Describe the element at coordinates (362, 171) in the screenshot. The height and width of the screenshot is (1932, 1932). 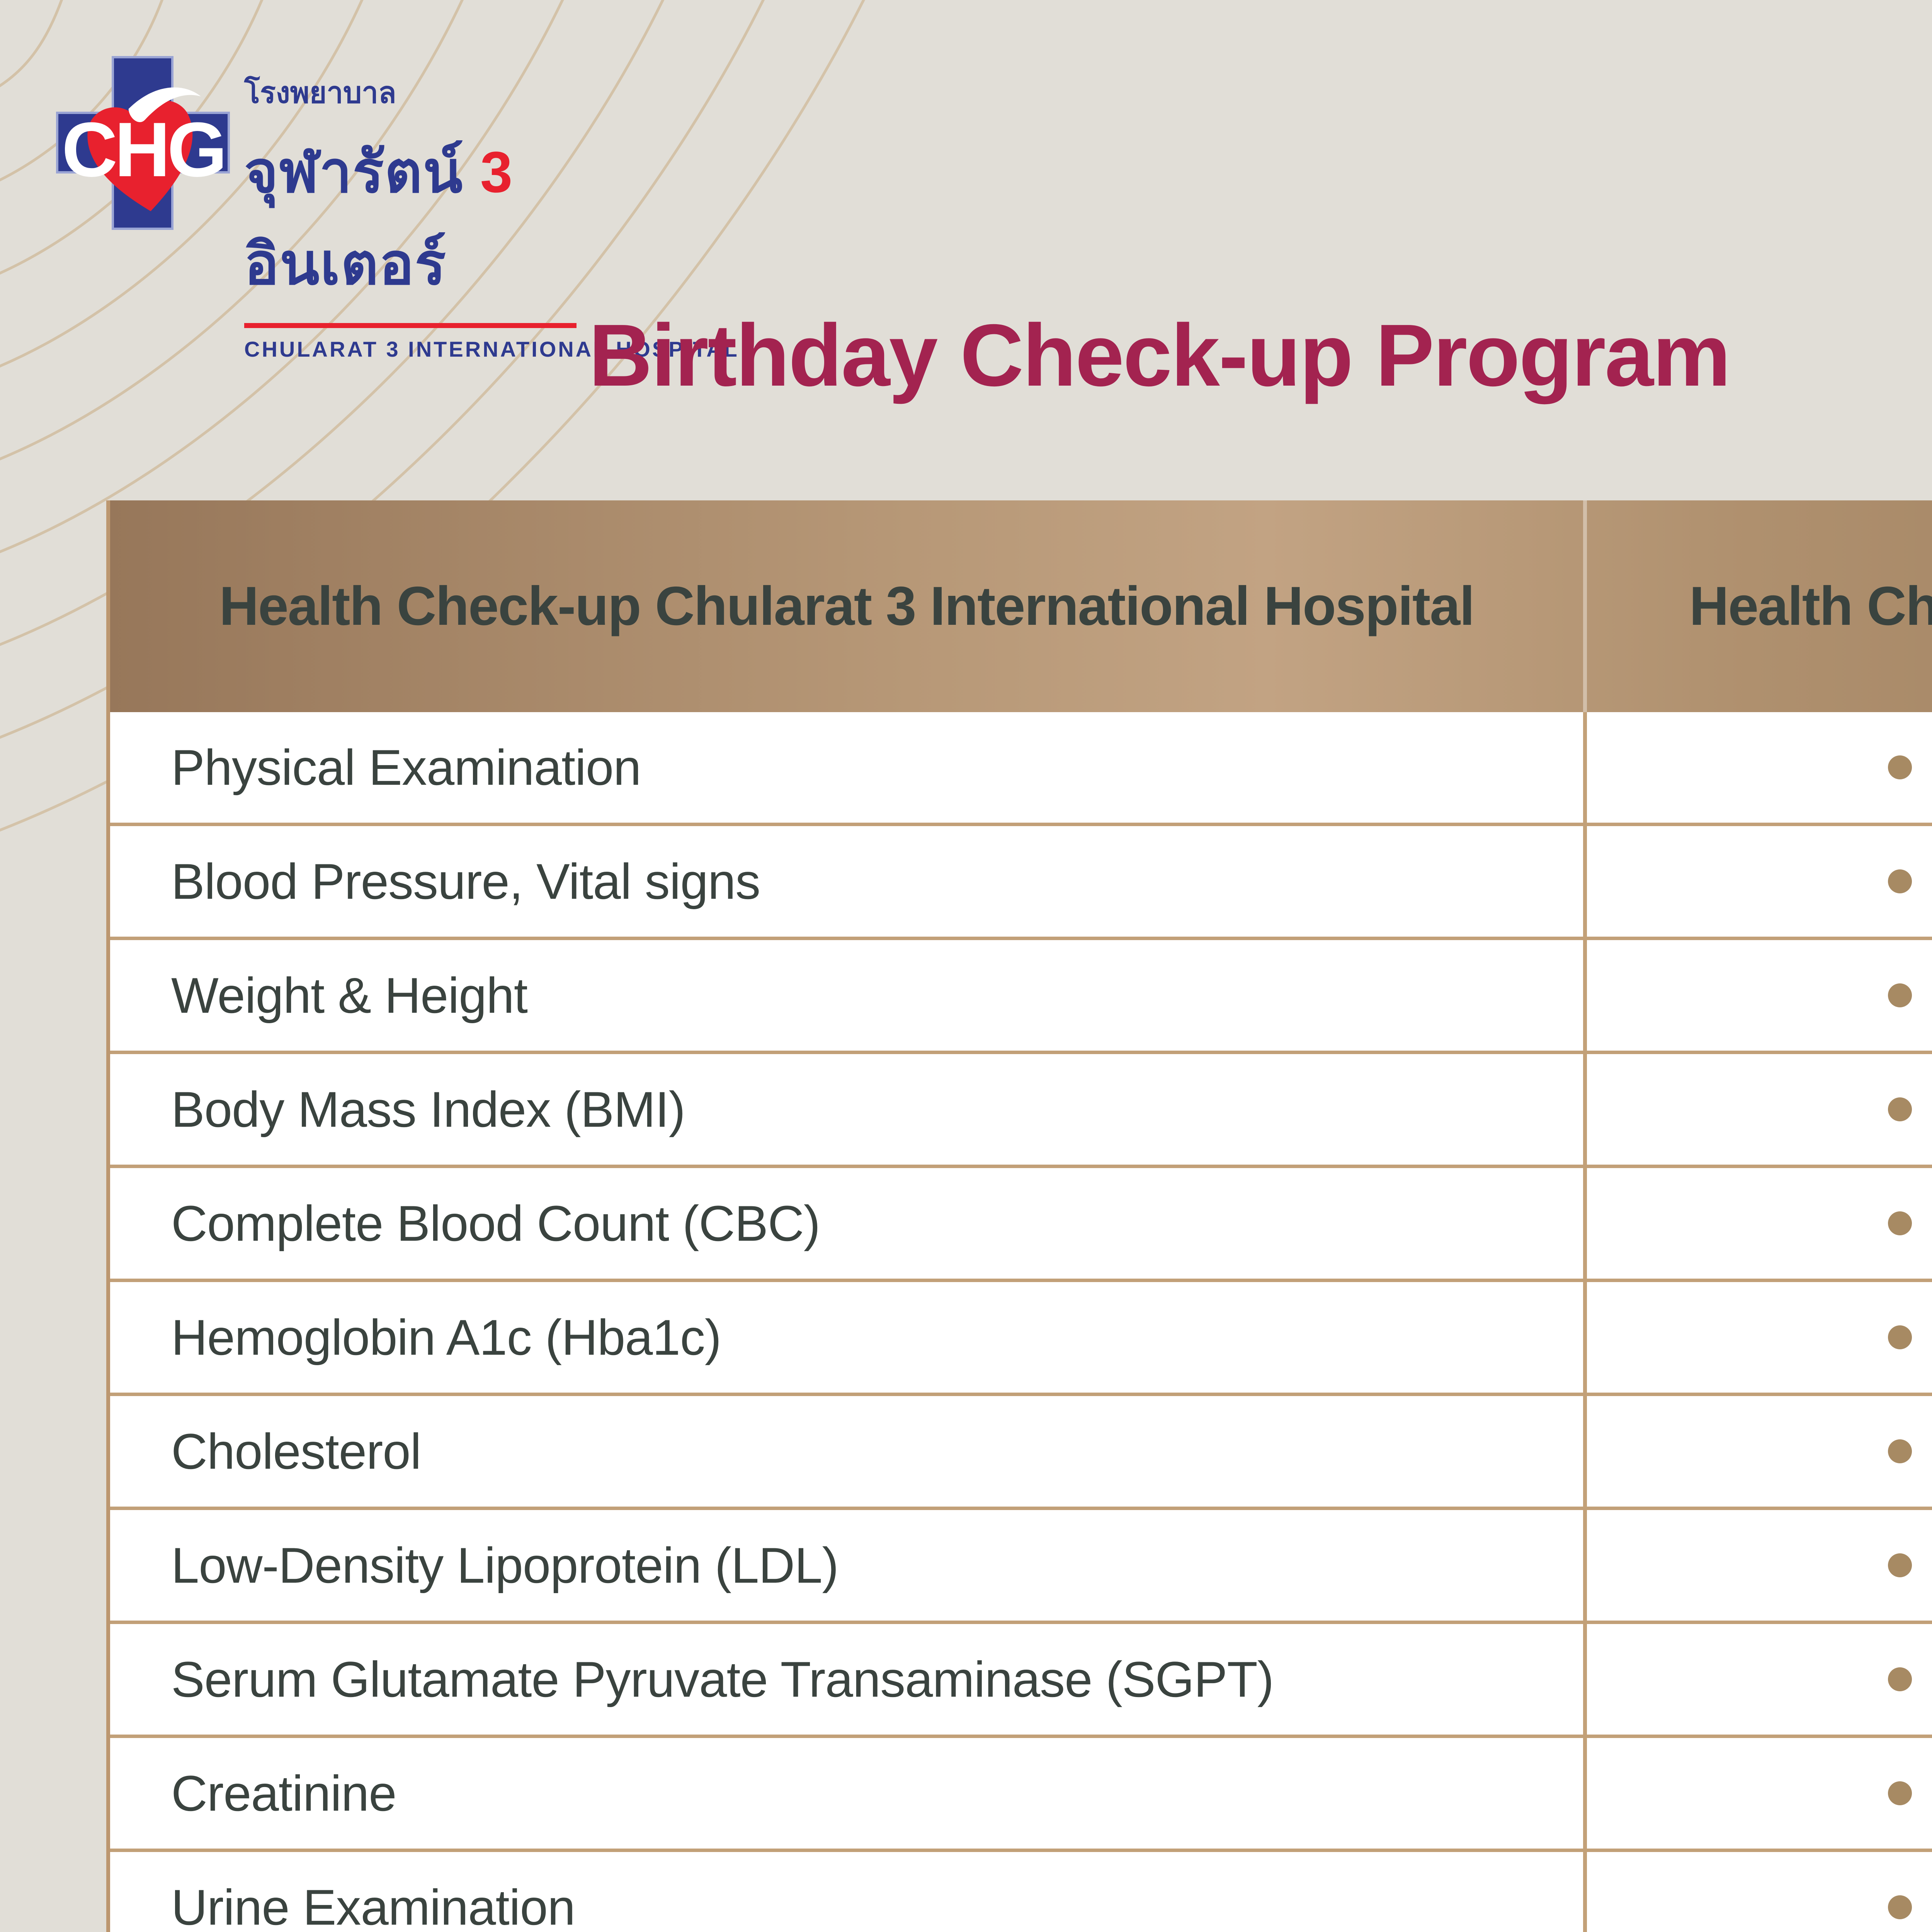
I see `chg-thai-name-pre: จุฬารัตน์` at that location.